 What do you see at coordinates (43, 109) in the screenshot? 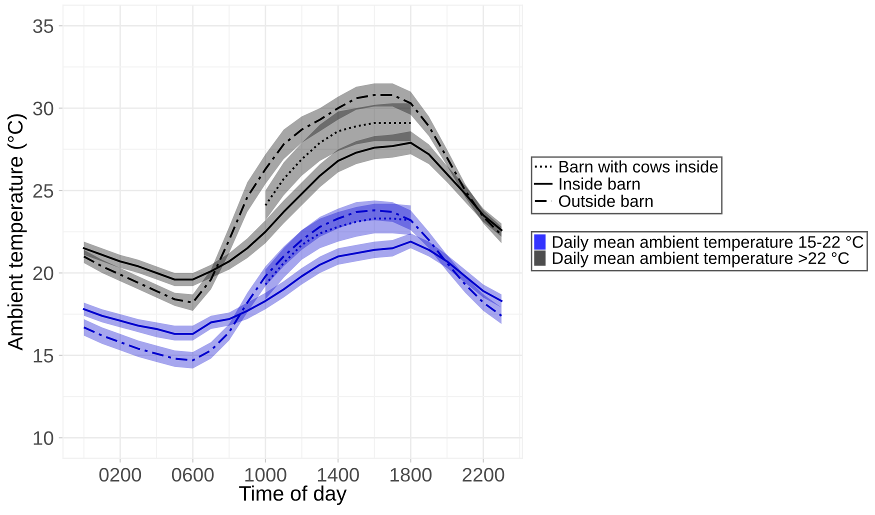
I see `y-tick-label: 30` at bounding box center [43, 109].